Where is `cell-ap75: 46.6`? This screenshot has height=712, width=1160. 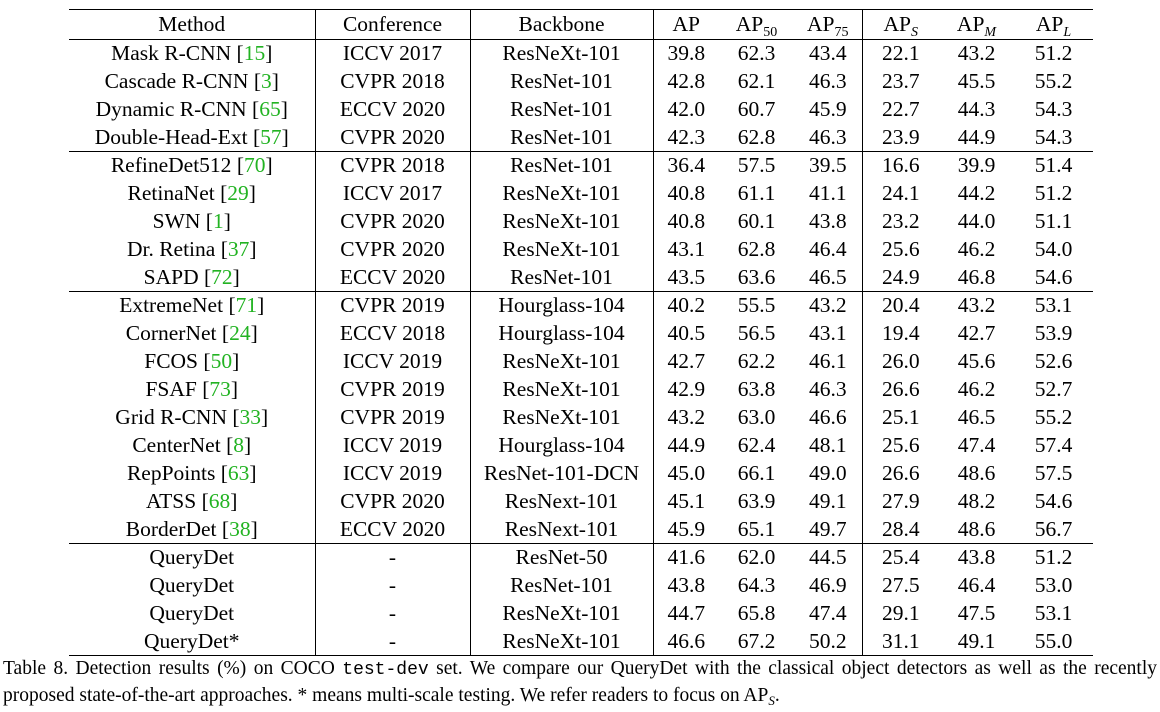 cell-ap75: 46.6 is located at coordinates (828, 417).